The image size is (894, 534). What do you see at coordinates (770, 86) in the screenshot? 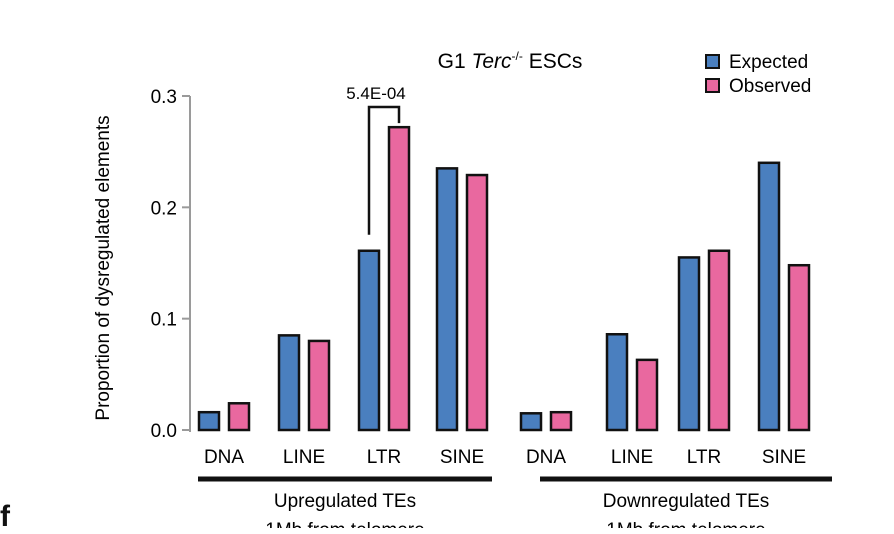
I see `legend-label-observed: Observed` at bounding box center [770, 86].